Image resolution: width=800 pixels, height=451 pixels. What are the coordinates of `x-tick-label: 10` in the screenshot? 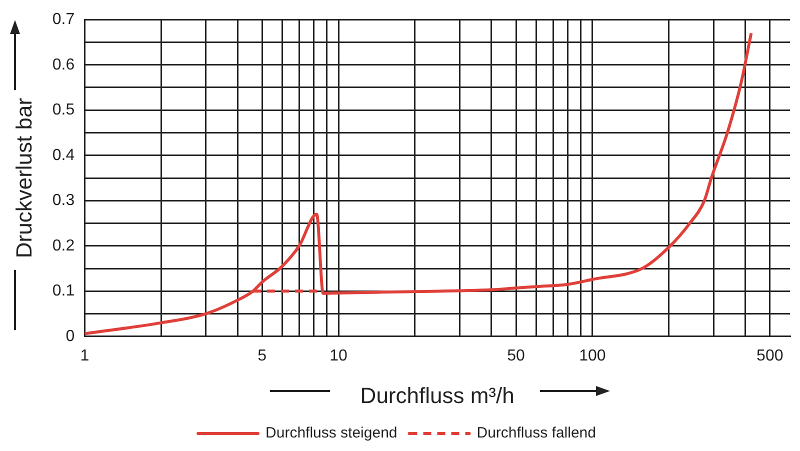 It's located at (339, 355).